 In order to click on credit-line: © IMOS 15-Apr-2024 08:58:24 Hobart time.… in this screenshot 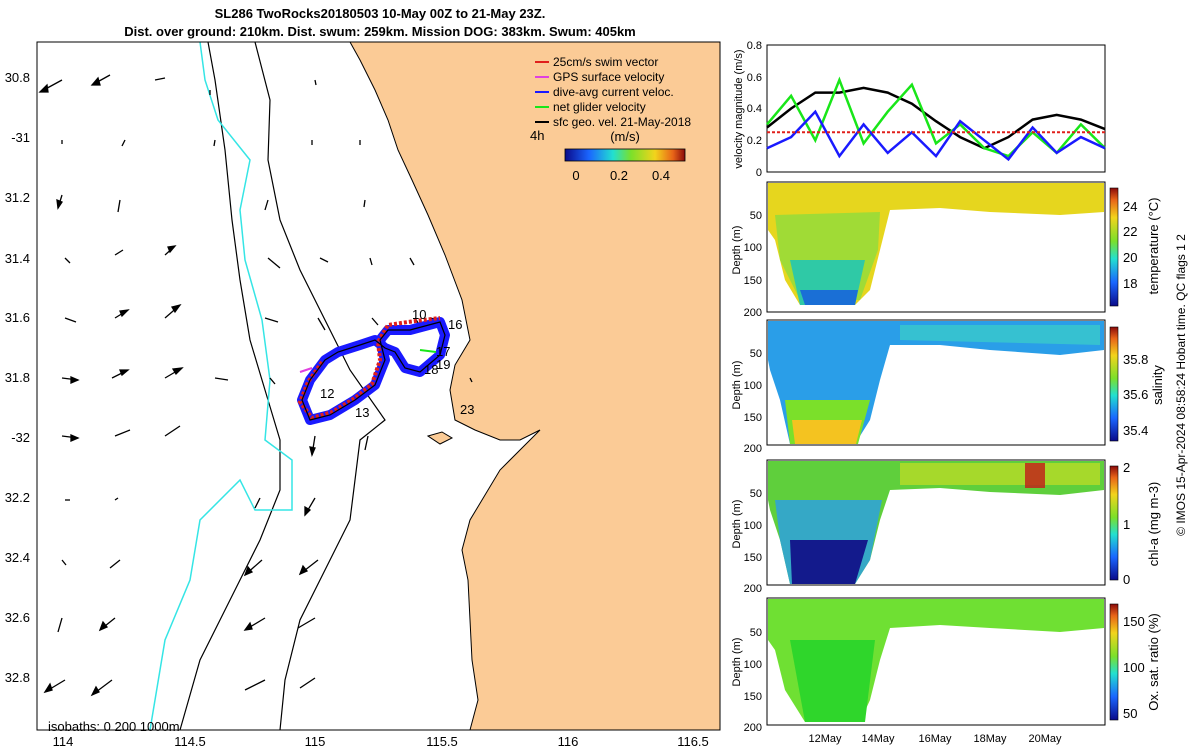, I will do `click(1181, 385)`.